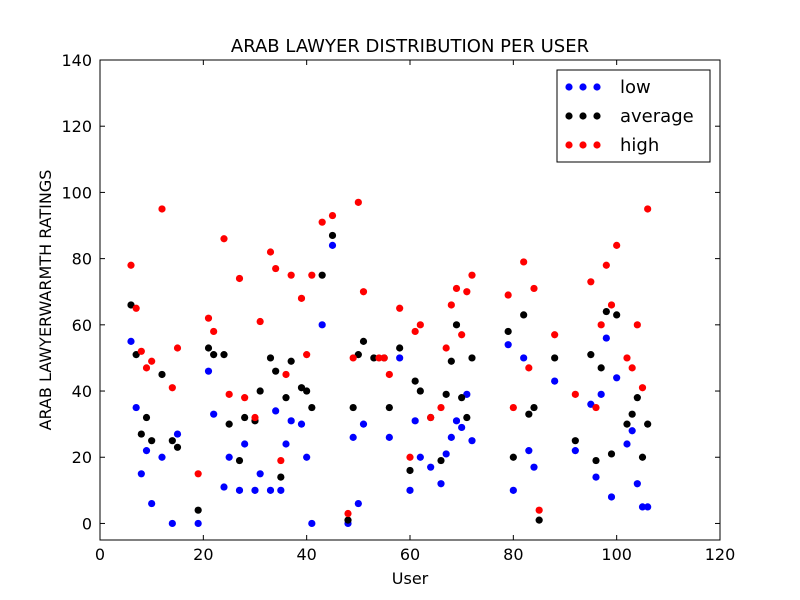 This screenshot has height=600, width=800. Describe the element at coordinates (82, 259) in the screenshot. I see `y-tick-label: 80` at that location.